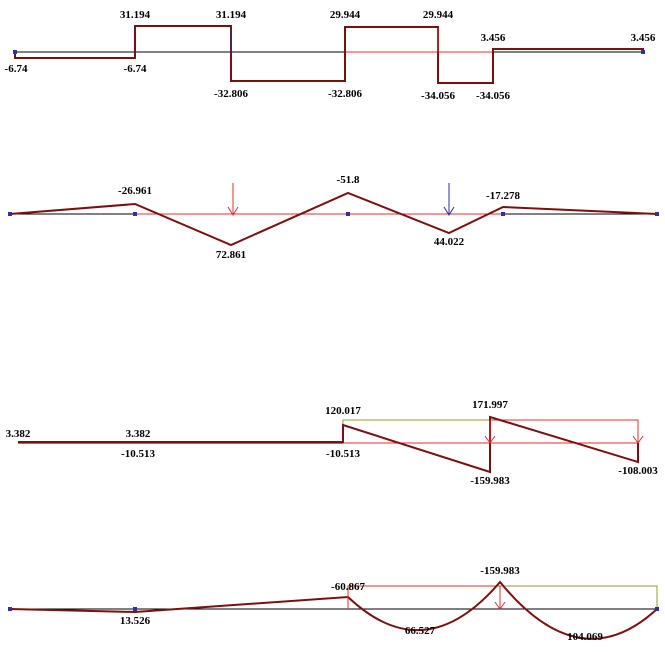 This screenshot has height=652, width=665. I want to click on value-label: -108.003, so click(638, 471).